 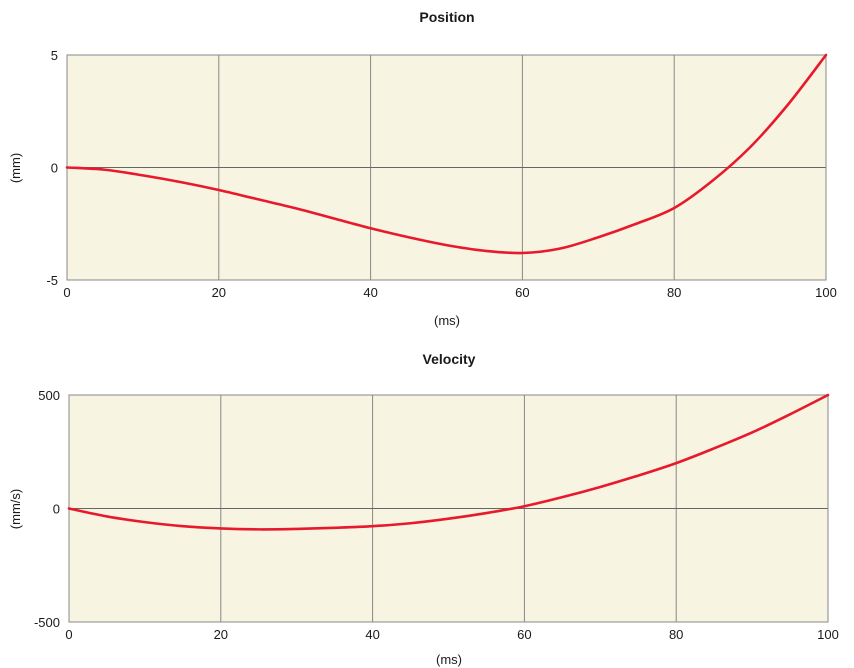 What do you see at coordinates (446, 17) in the screenshot?
I see `position-chart-title: Position` at bounding box center [446, 17].